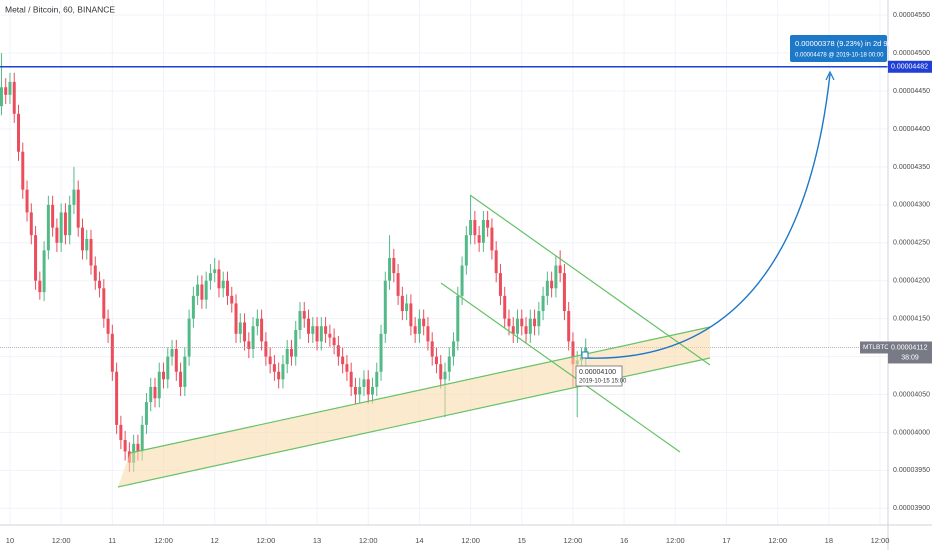 The width and height of the screenshot is (932, 550). Describe the element at coordinates (911, 15) in the screenshot. I see `y-tick-label: 0.00004550` at that location.